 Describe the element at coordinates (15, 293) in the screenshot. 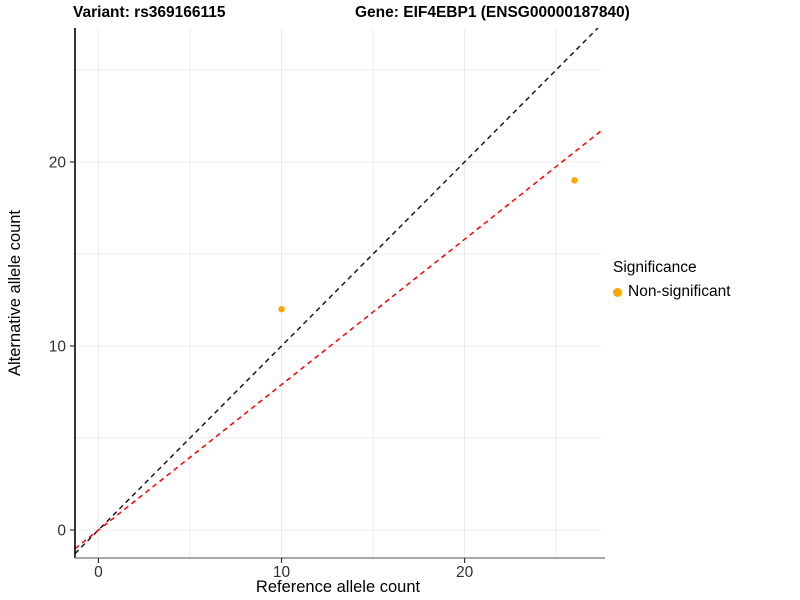

I see `y-axis-title: Alternative allele count` at that location.